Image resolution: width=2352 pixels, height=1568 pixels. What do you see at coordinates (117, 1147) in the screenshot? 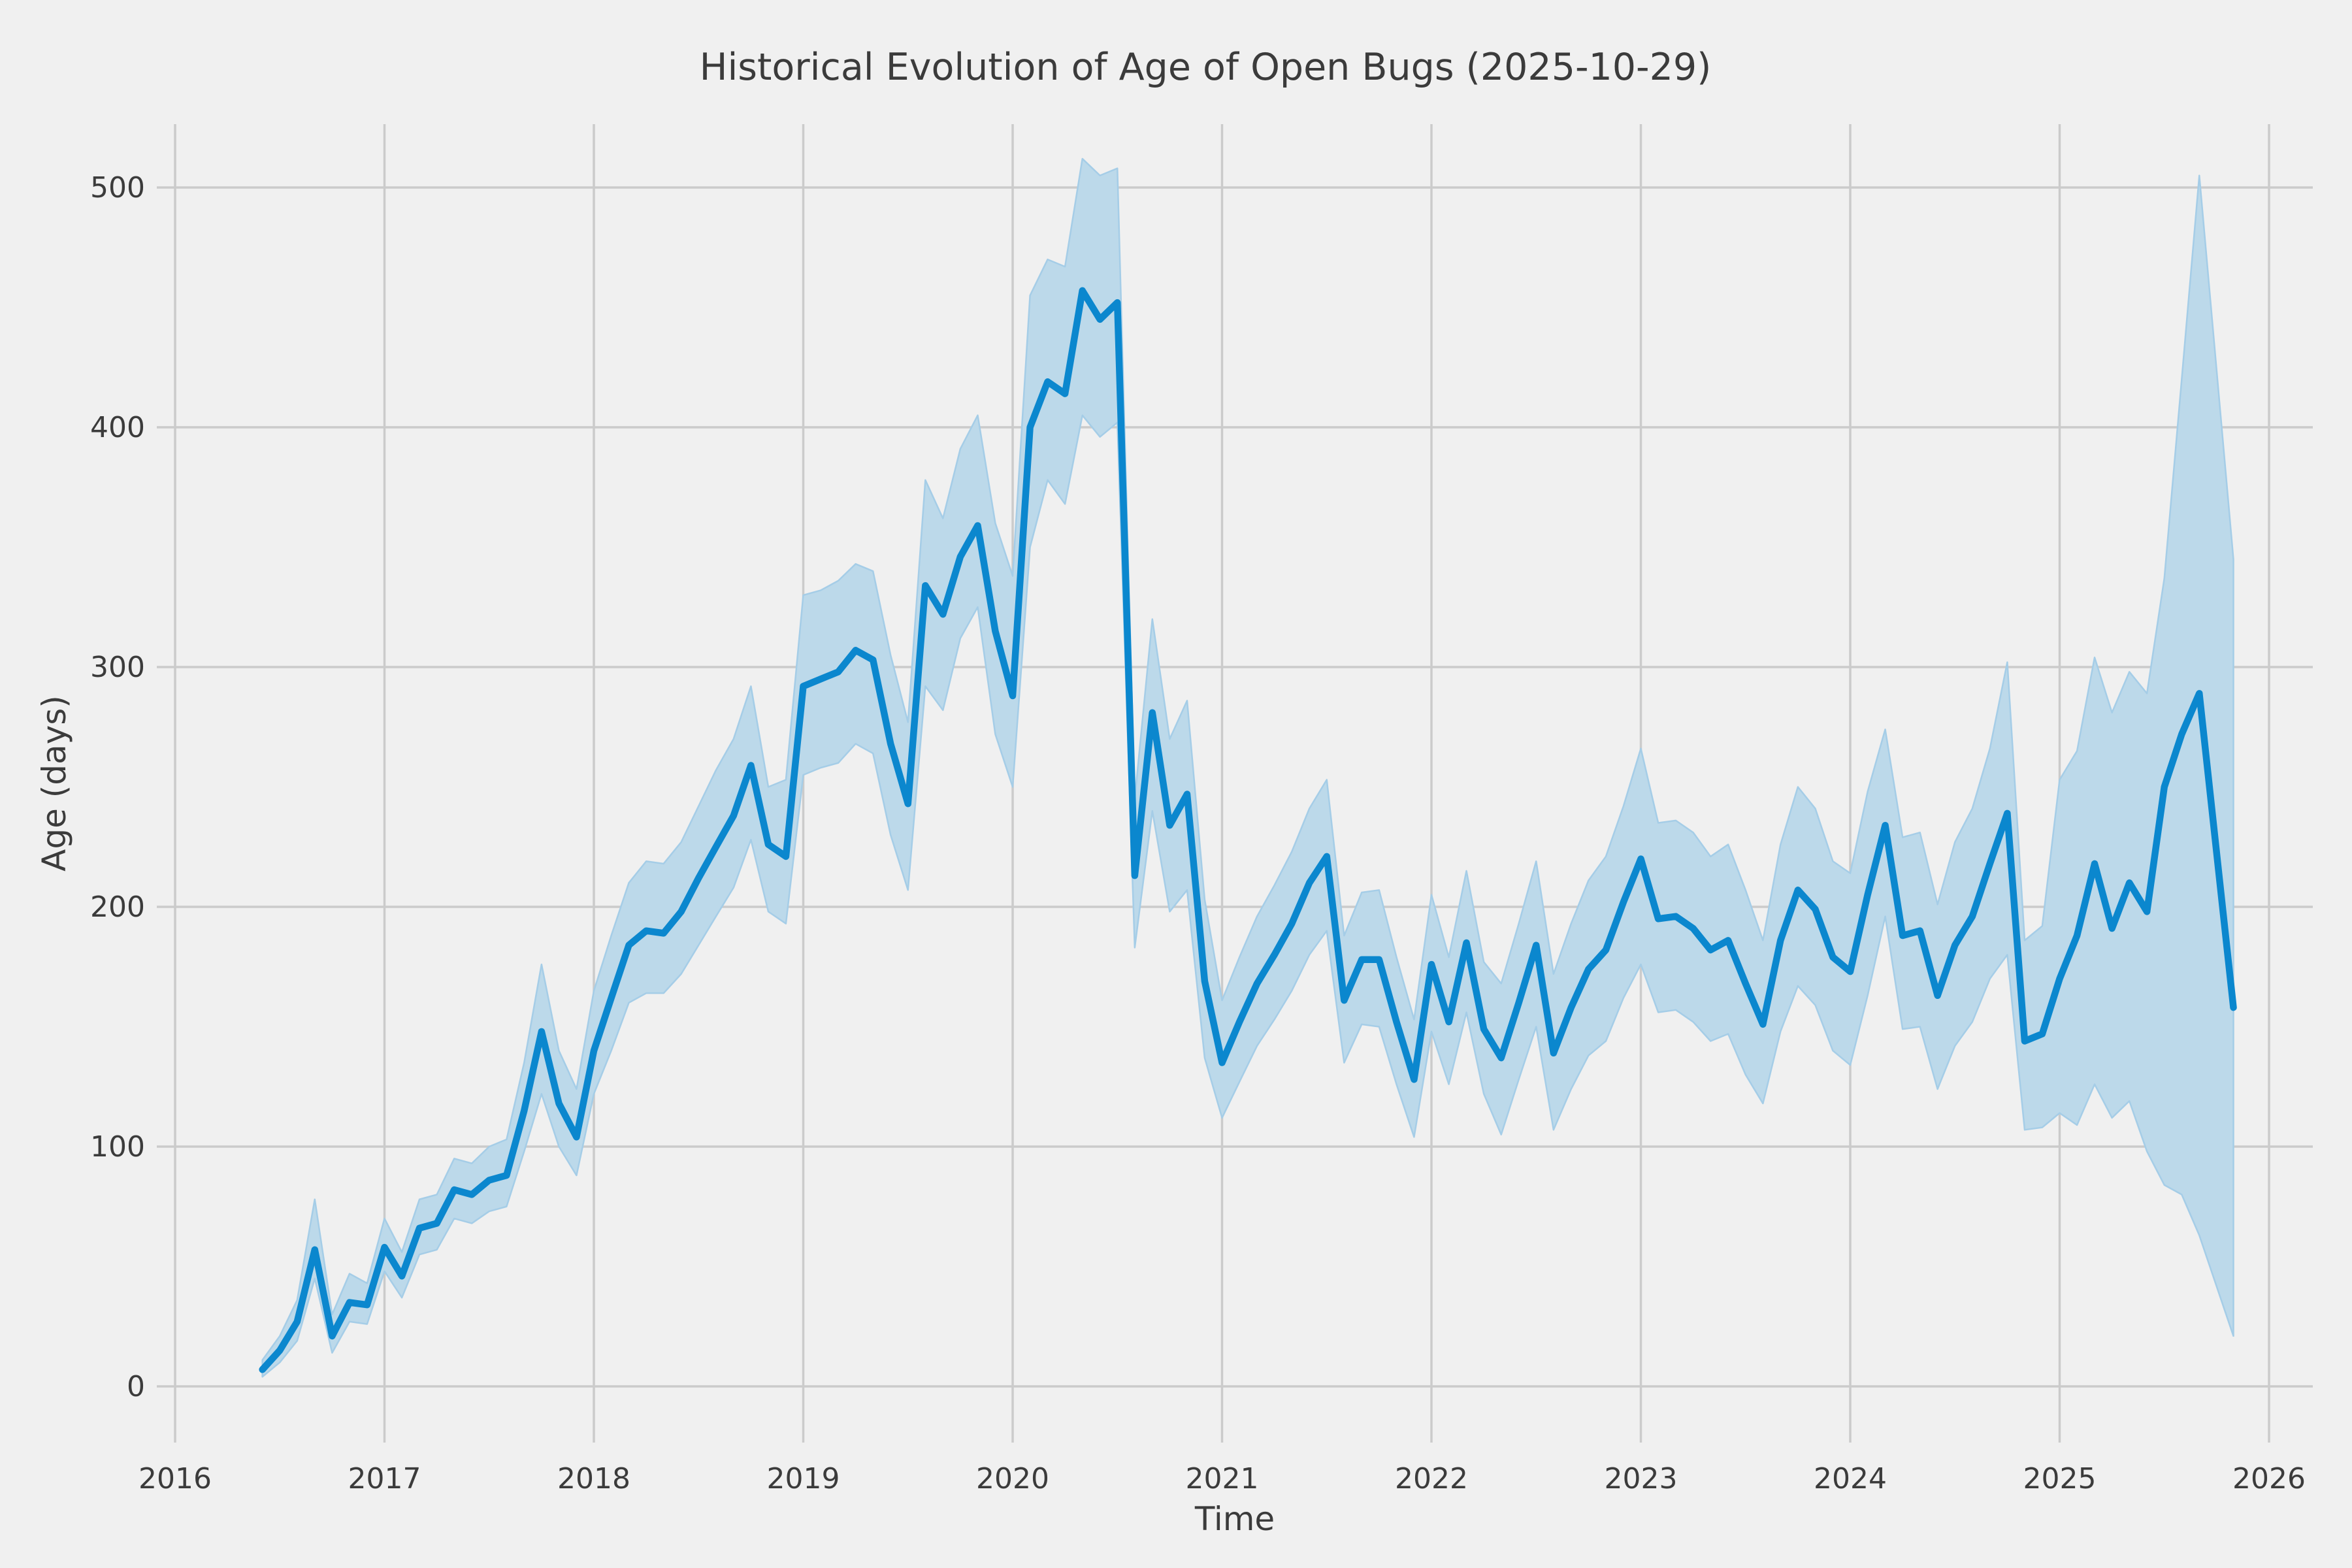
I see `y-tick-label: 100` at bounding box center [117, 1147].